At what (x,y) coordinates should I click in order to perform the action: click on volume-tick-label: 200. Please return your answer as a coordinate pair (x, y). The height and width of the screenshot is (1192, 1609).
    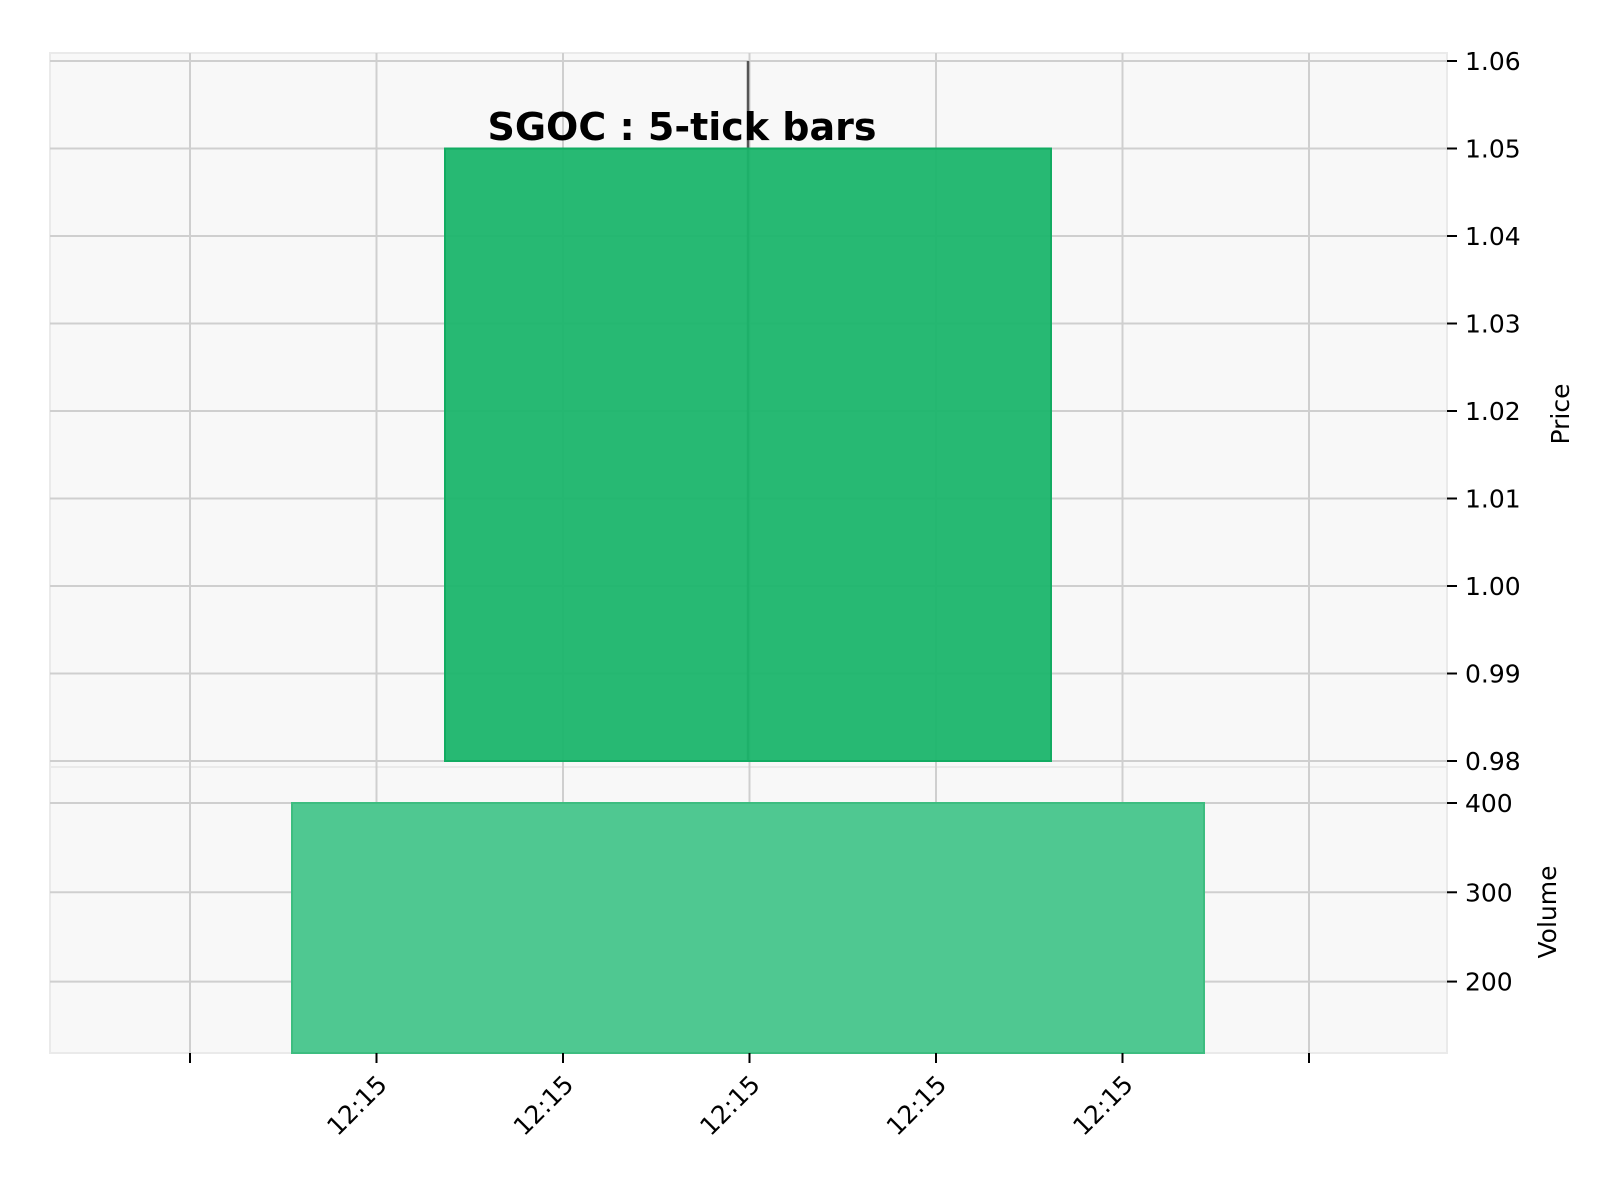
    Looking at the image, I should click on (1489, 982).